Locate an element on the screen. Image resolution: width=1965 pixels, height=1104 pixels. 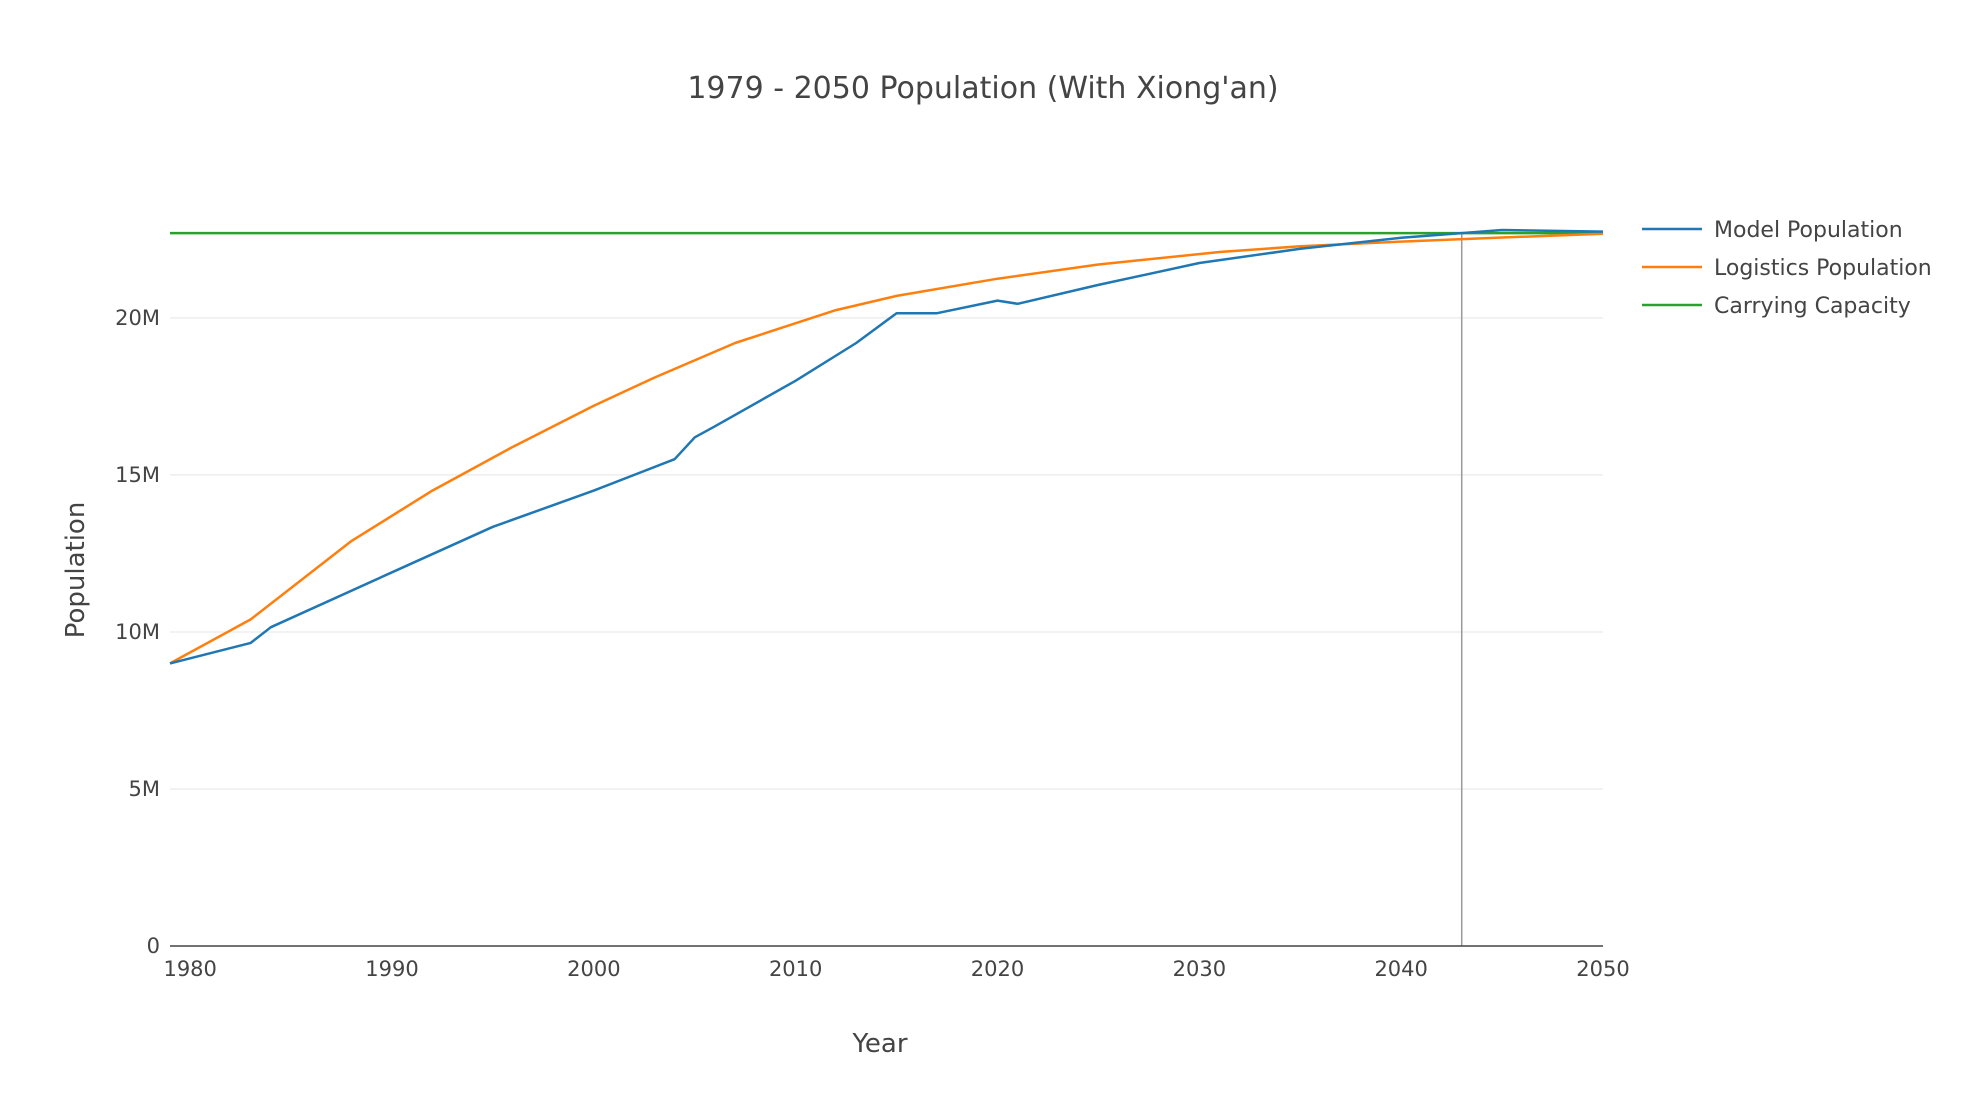
x-tick-label: 2010 is located at coordinates (795, 969).